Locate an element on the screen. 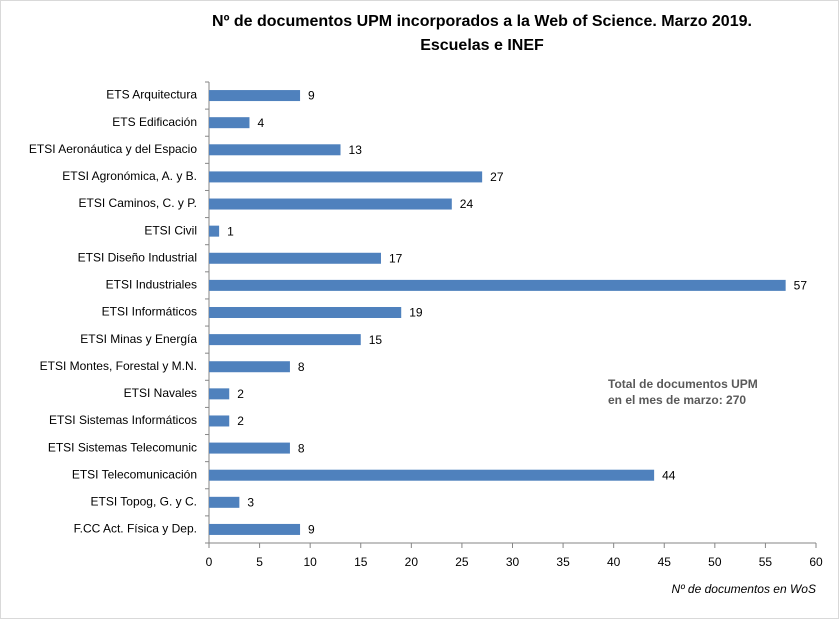 The width and height of the screenshot is (839, 619). x-tick-label: 60 is located at coordinates (816, 562).